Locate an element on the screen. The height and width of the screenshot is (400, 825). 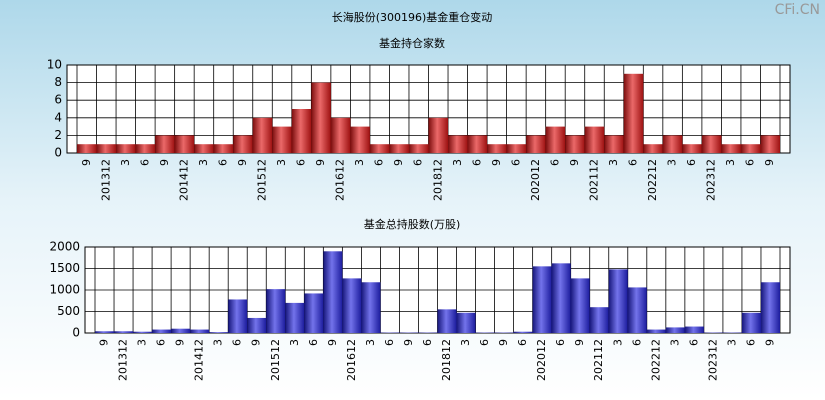
y-tick-label: 10 is located at coordinates (54, 65).